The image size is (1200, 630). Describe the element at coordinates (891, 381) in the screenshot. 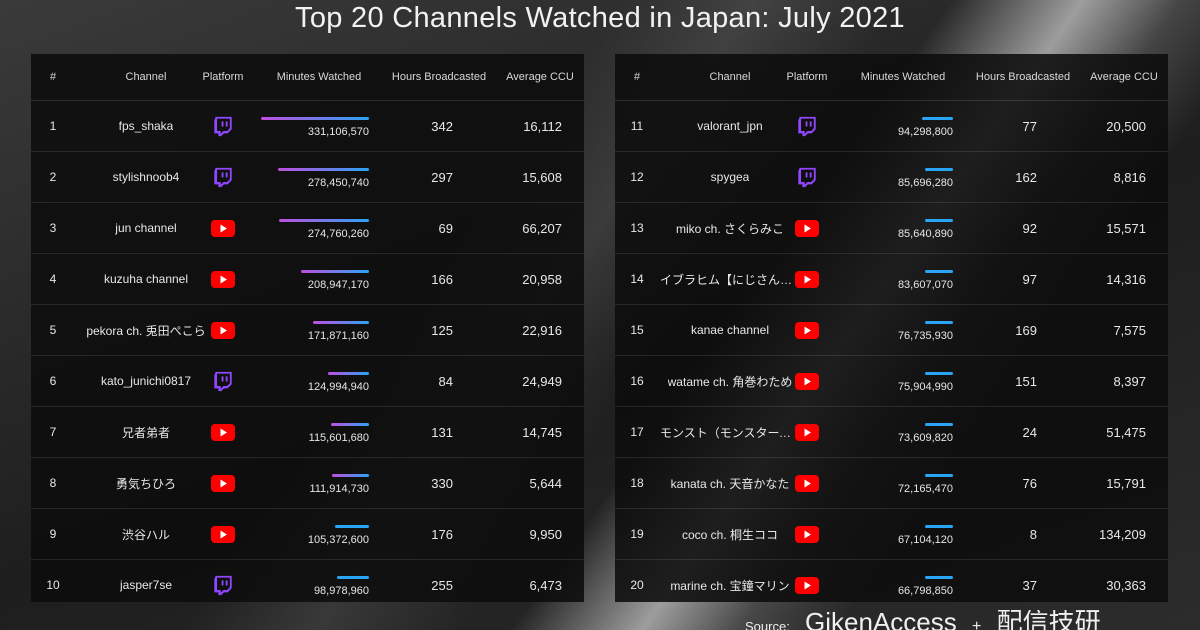

I see `table-row: 16 watame ch. 角巻わため 75,904,990 151 8,397` at that location.